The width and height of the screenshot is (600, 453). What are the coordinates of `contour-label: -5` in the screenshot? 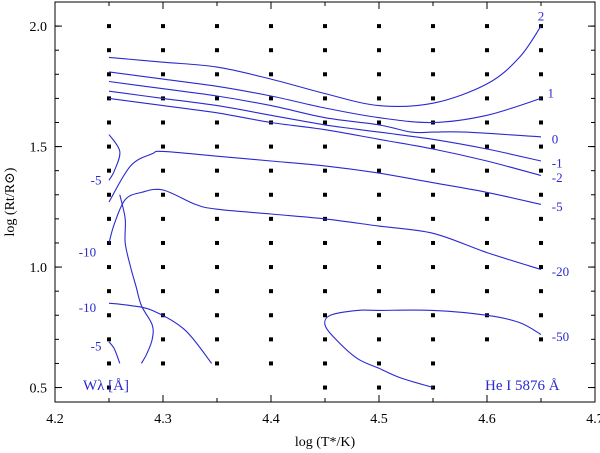 It's located at (557, 206).